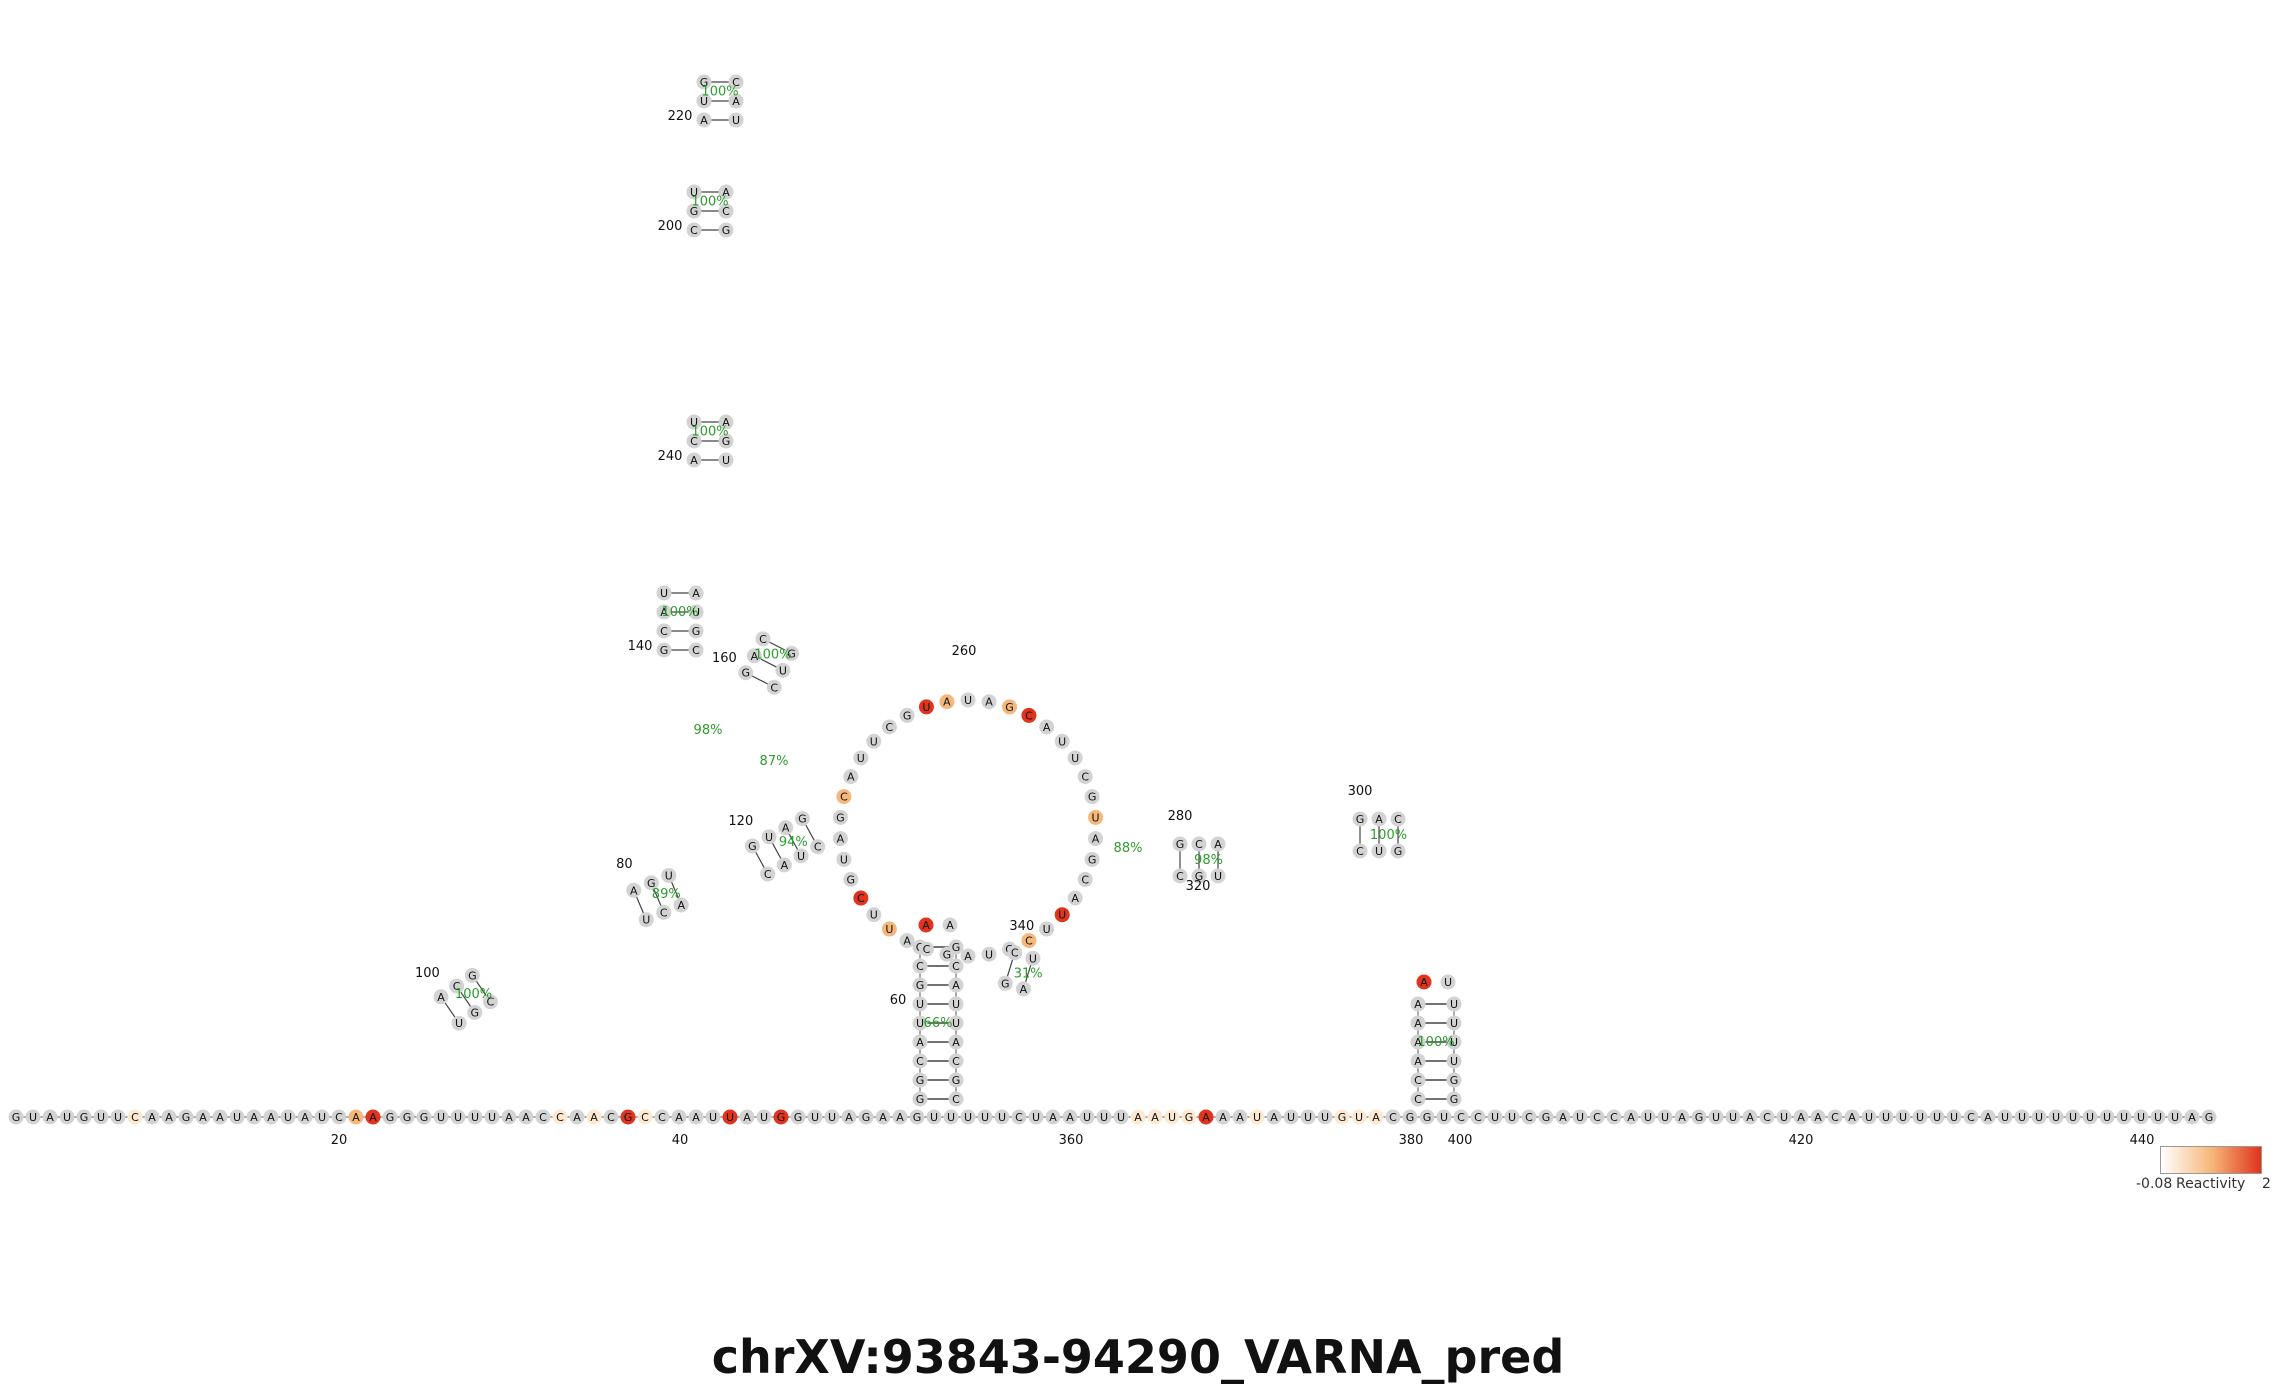 The height and width of the screenshot is (1392, 2276). I want to click on position-label: 140, so click(640, 646).